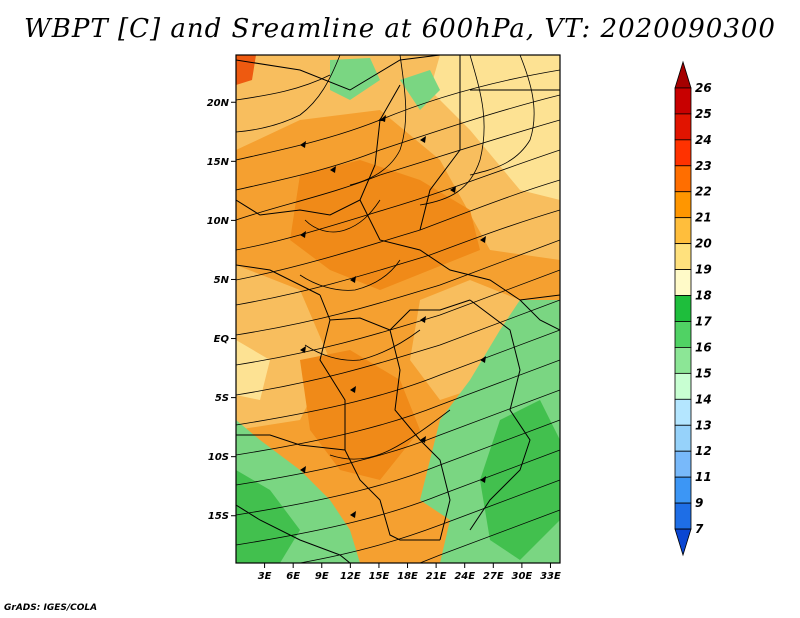 This screenshot has height=618, width=800. Describe the element at coordinates (222, 280) in the screenshot. I see `lat-label: 5N` at that location.